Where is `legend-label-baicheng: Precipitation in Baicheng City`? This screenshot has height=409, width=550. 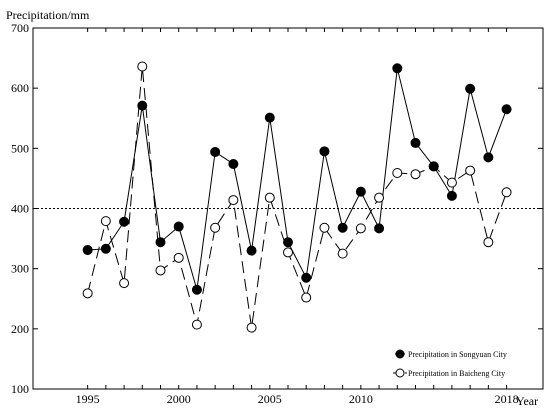
legend-label-baicheng: Precipitation in Baicheng City is located at coordinates (456, 373).